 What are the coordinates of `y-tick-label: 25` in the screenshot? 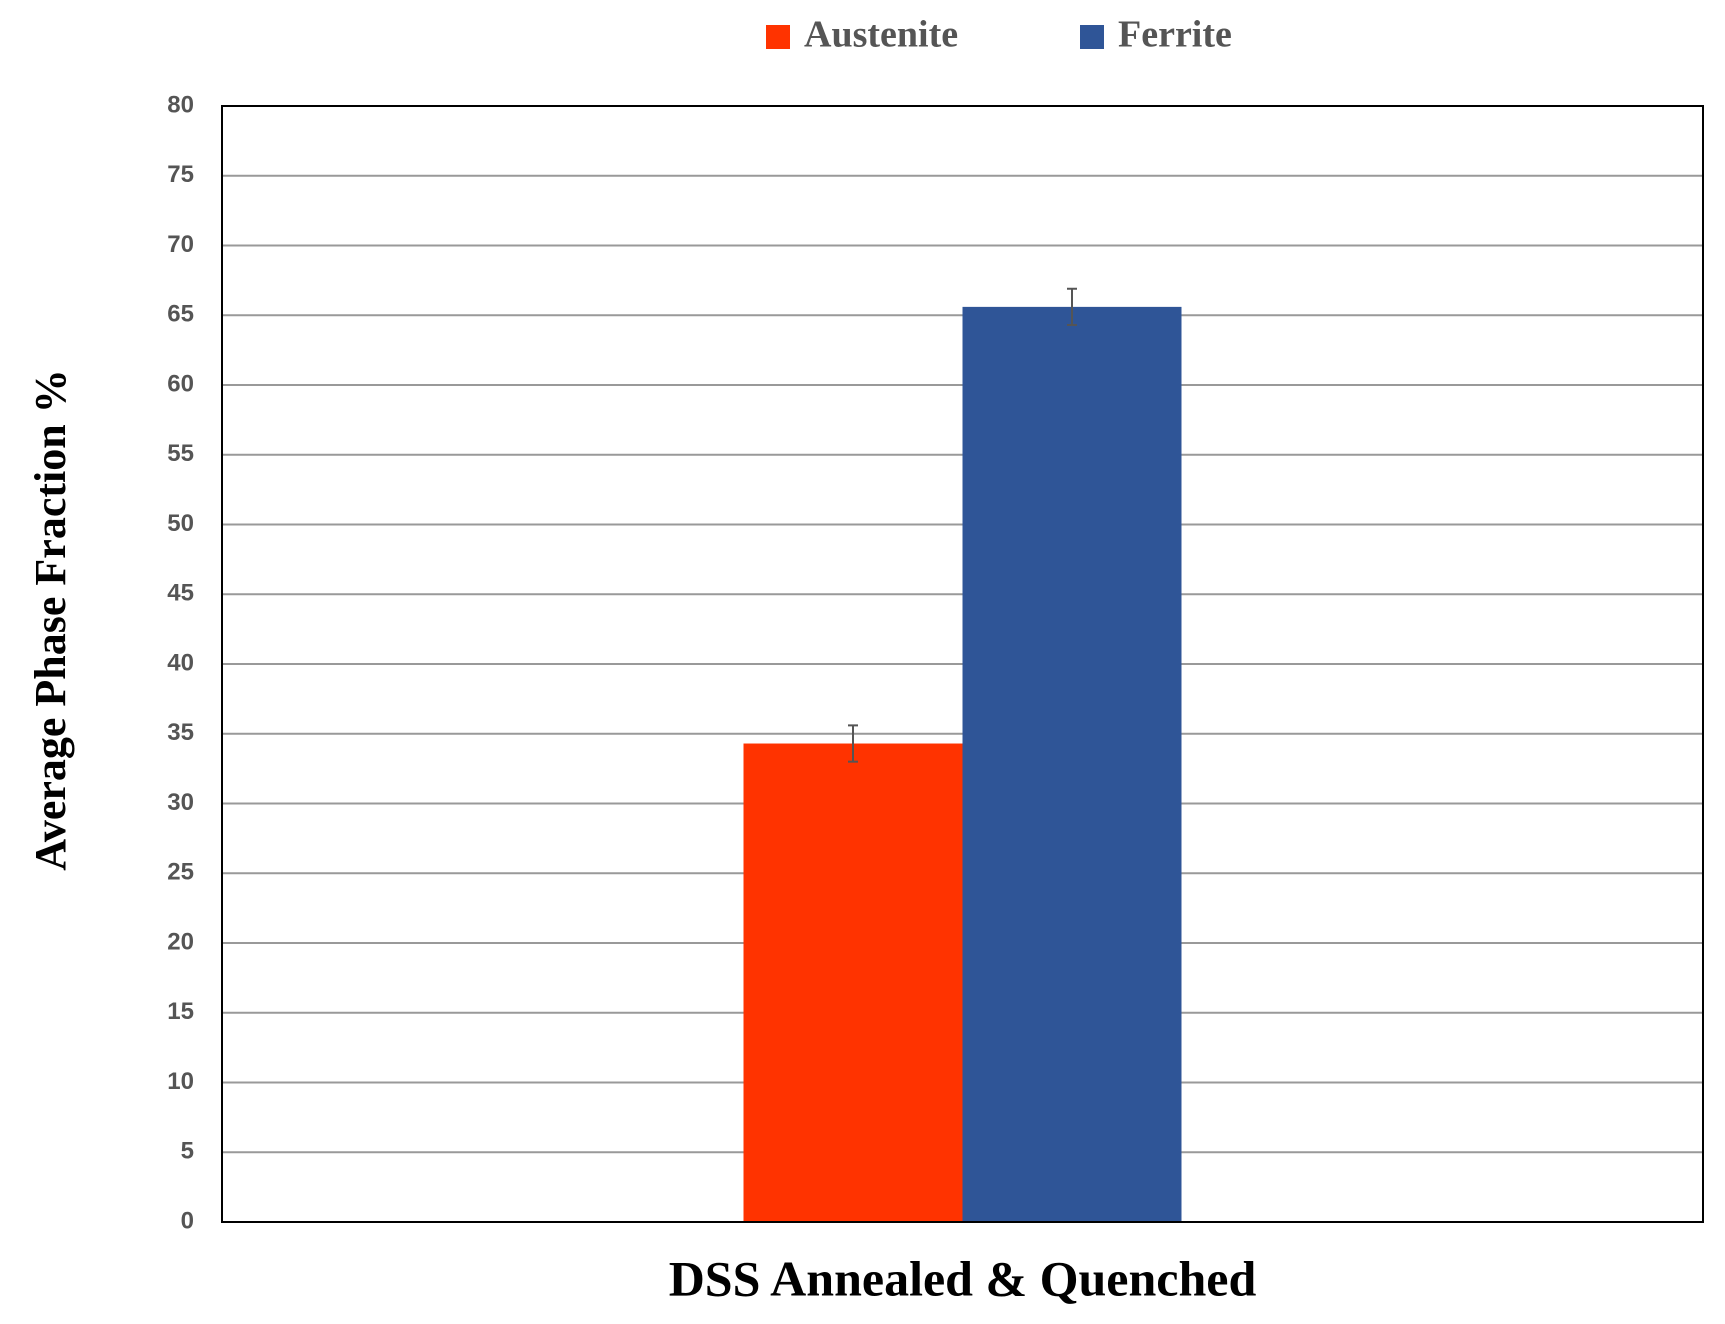 It's located at (180, 872).